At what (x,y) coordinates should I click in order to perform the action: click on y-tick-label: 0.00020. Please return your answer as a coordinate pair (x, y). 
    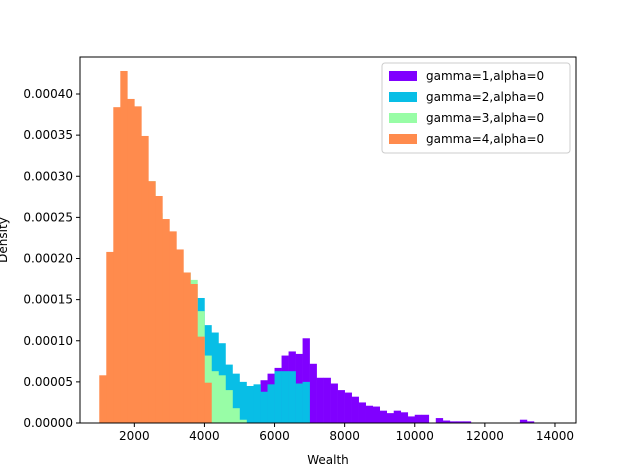
    Looking at the image, I should click on (48, 259).